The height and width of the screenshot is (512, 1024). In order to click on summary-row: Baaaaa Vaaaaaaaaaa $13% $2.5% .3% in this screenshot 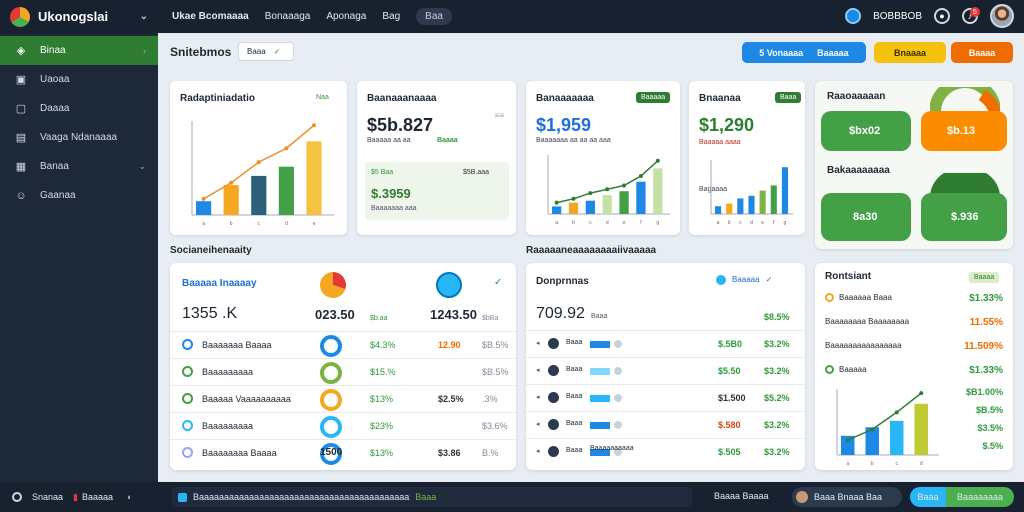, I will do `click(343, 398)`.